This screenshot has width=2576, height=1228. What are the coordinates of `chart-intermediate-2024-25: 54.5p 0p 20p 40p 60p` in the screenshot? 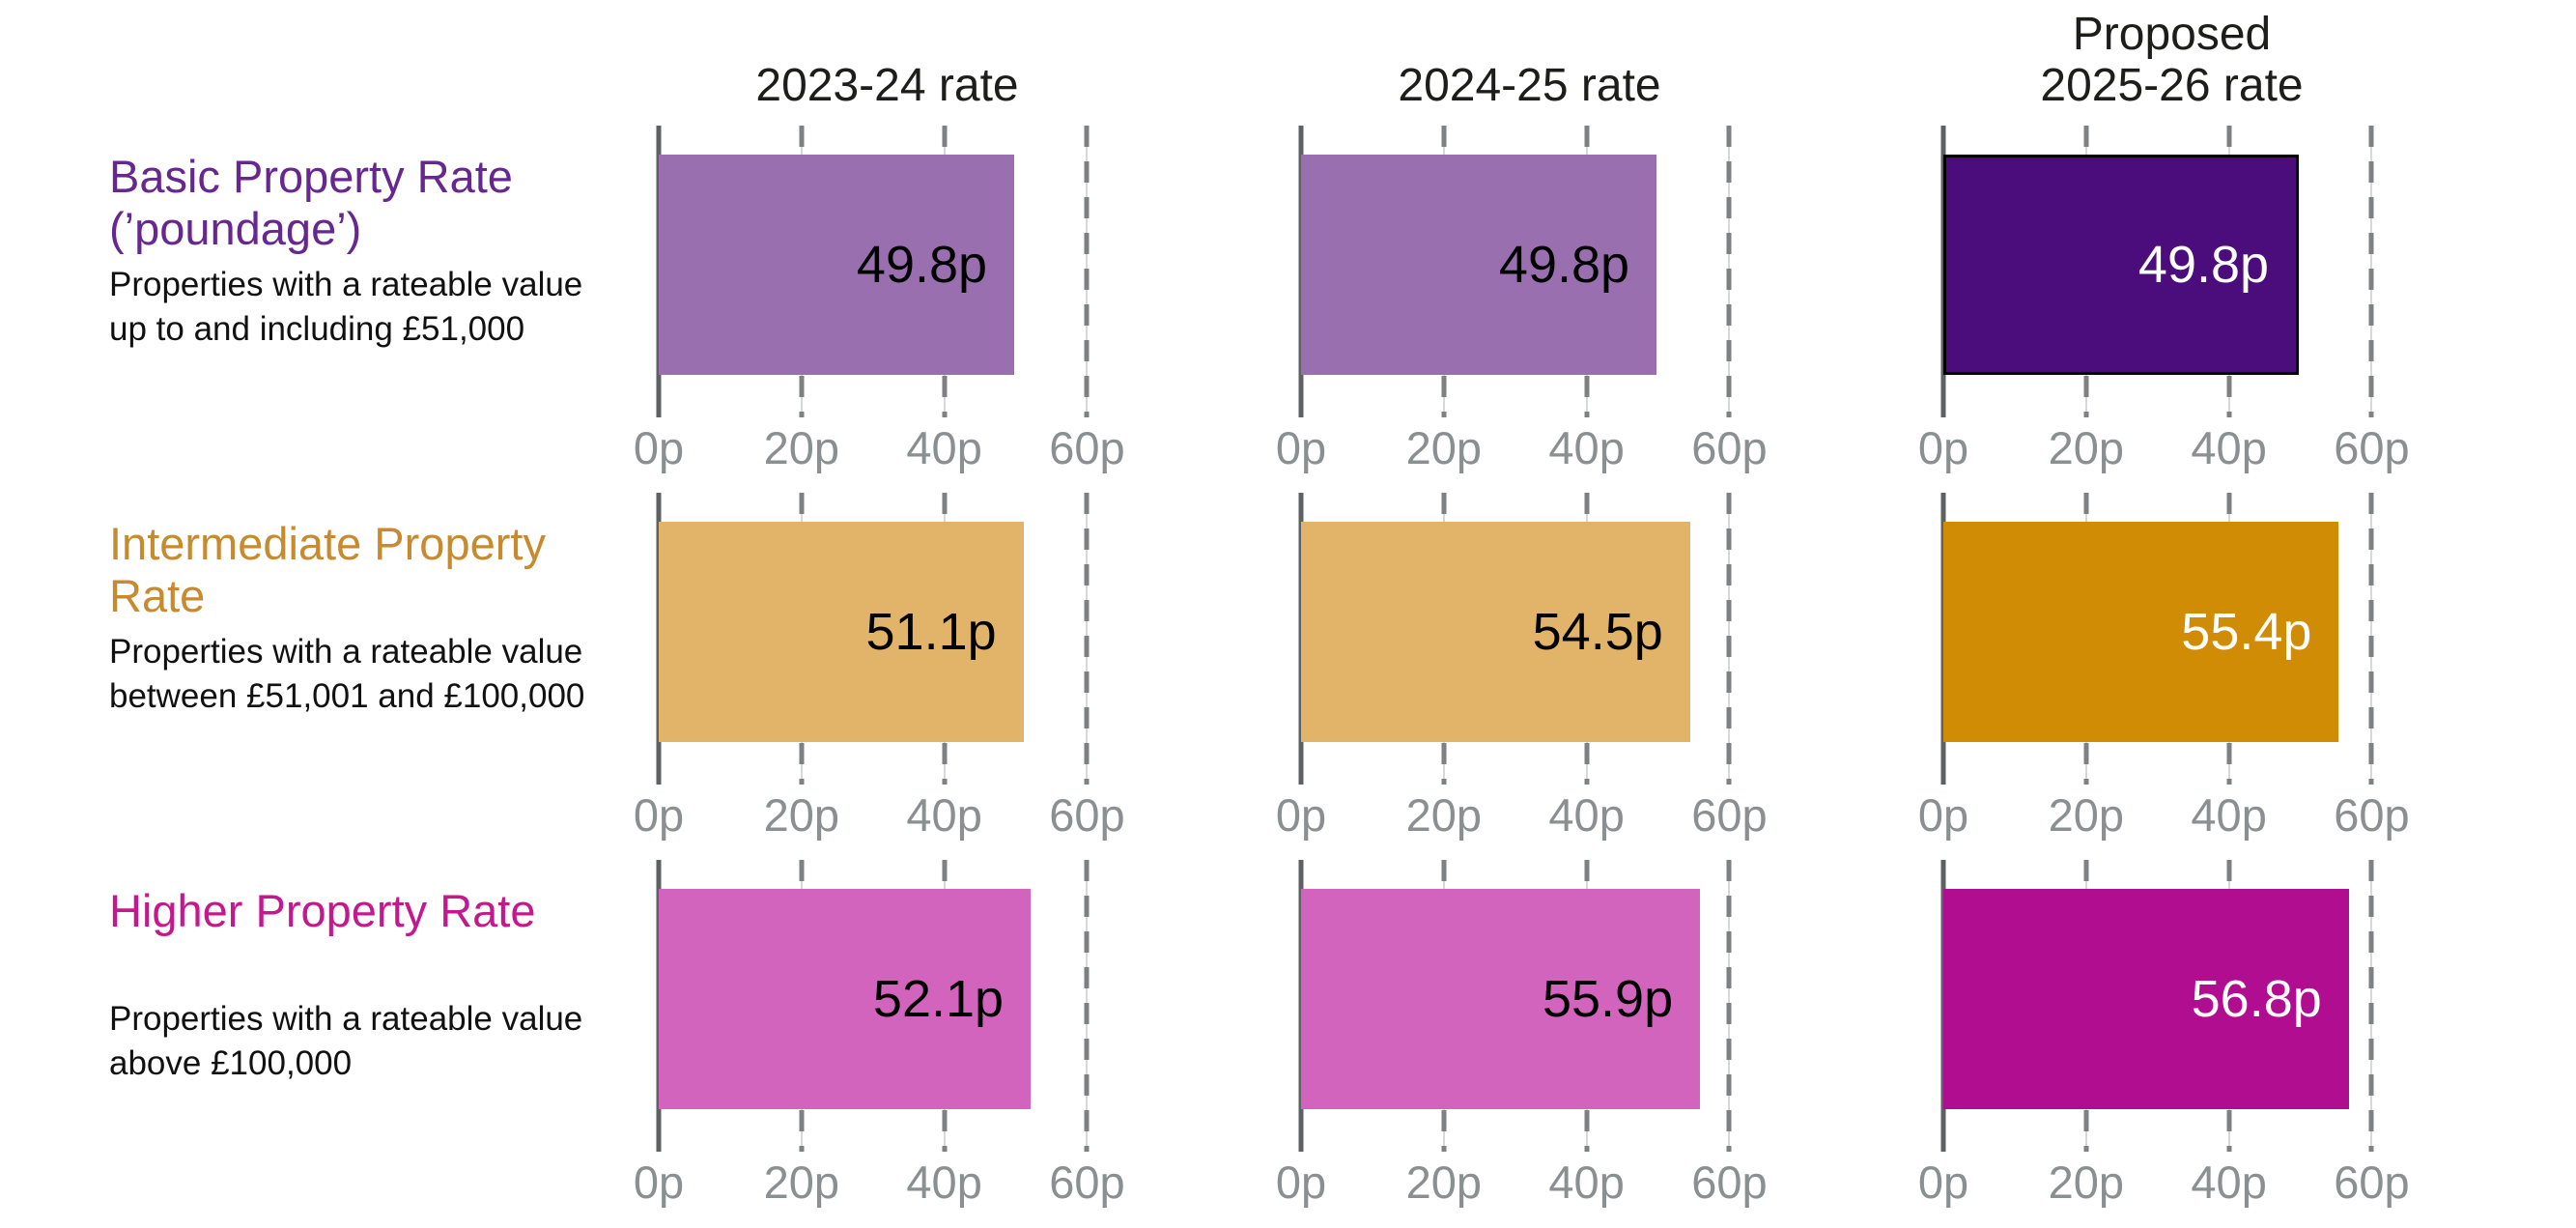 It's located at (1522, 676).